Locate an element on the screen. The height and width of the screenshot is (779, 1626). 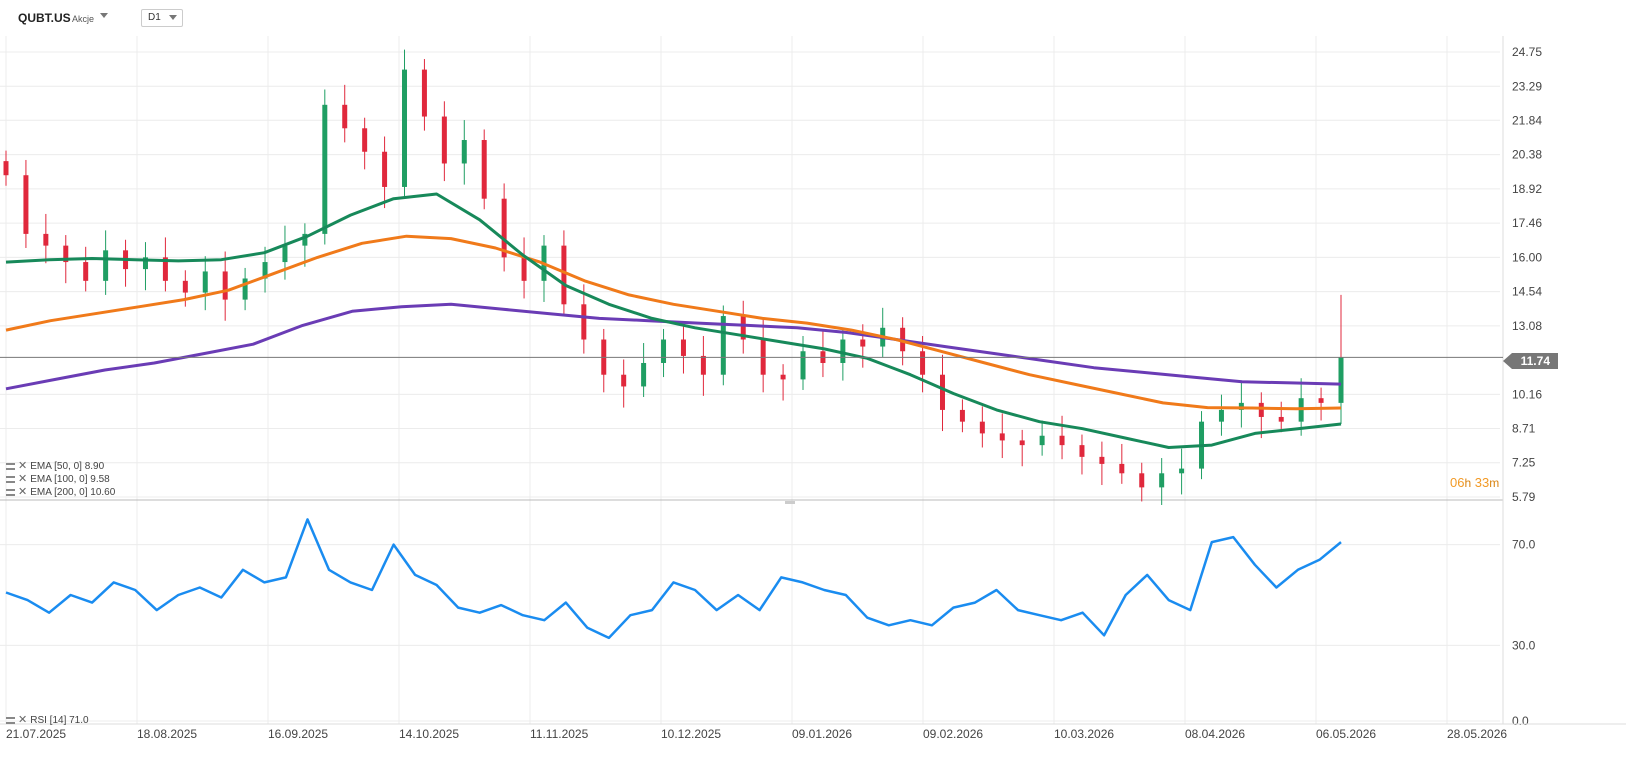
chevron-down-icon is located at coordinates (173, 17).